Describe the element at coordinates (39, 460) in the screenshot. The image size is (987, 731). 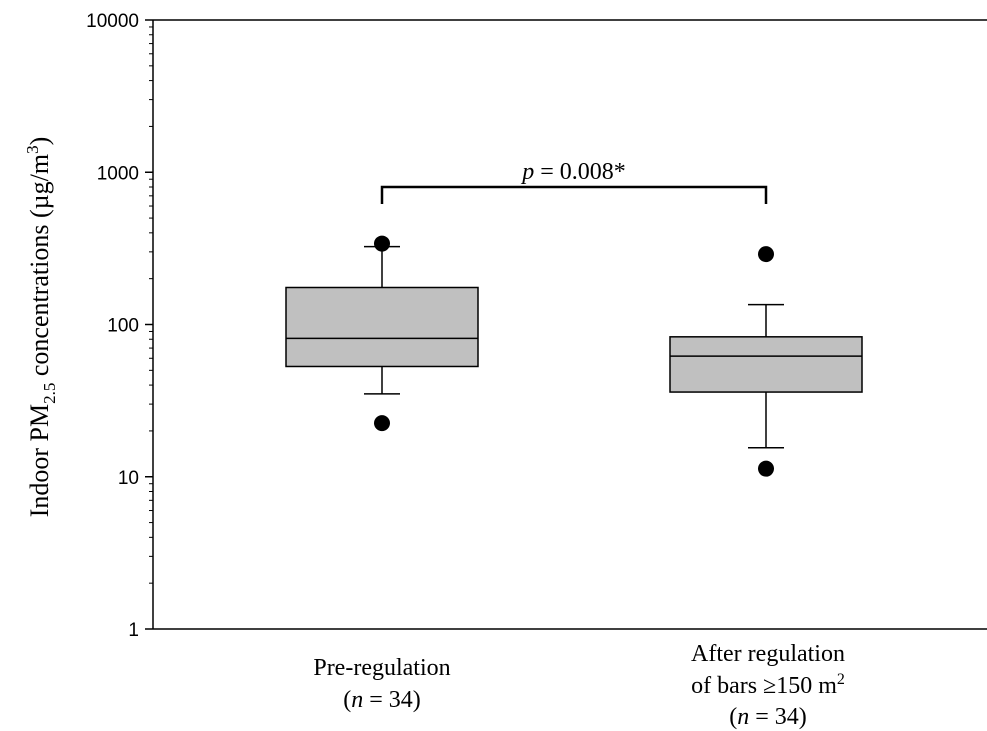
I see `y-axis-label-prefix: Indoor PM` at that location.